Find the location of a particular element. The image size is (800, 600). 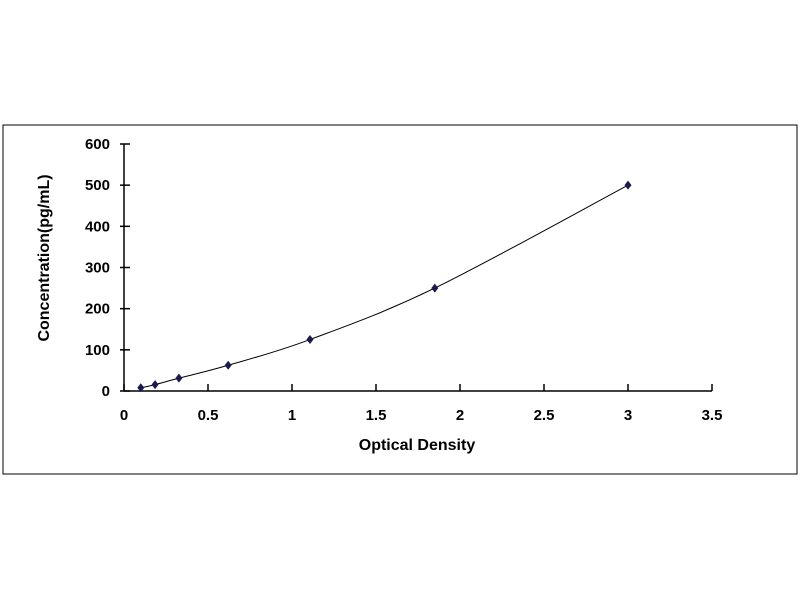

y-tick-labels: 0 100 200 300 400 500 600 is located at coordinates (97, 268).